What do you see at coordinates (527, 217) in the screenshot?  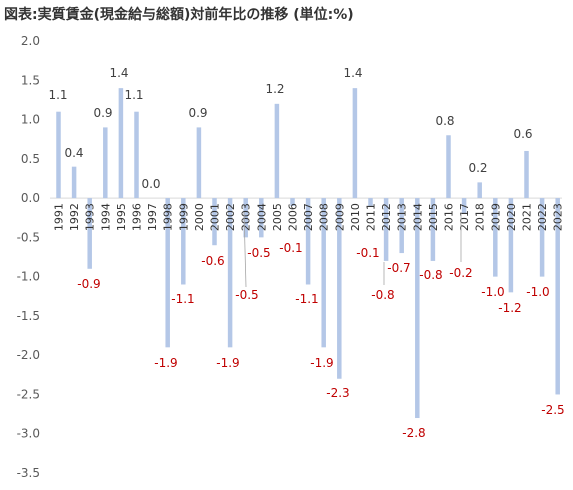 I see `x-tick-label: 2021` at bounding box center [527, 217].